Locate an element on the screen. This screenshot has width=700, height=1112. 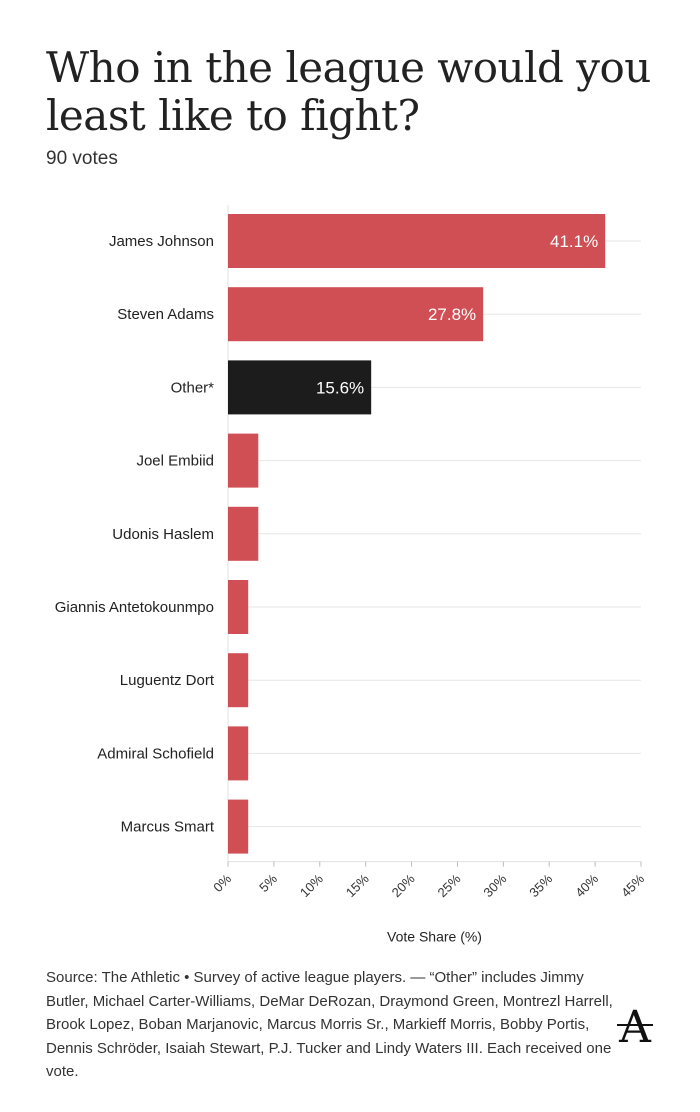
x-tick-label: 10% is located at coordinates (311, 885).